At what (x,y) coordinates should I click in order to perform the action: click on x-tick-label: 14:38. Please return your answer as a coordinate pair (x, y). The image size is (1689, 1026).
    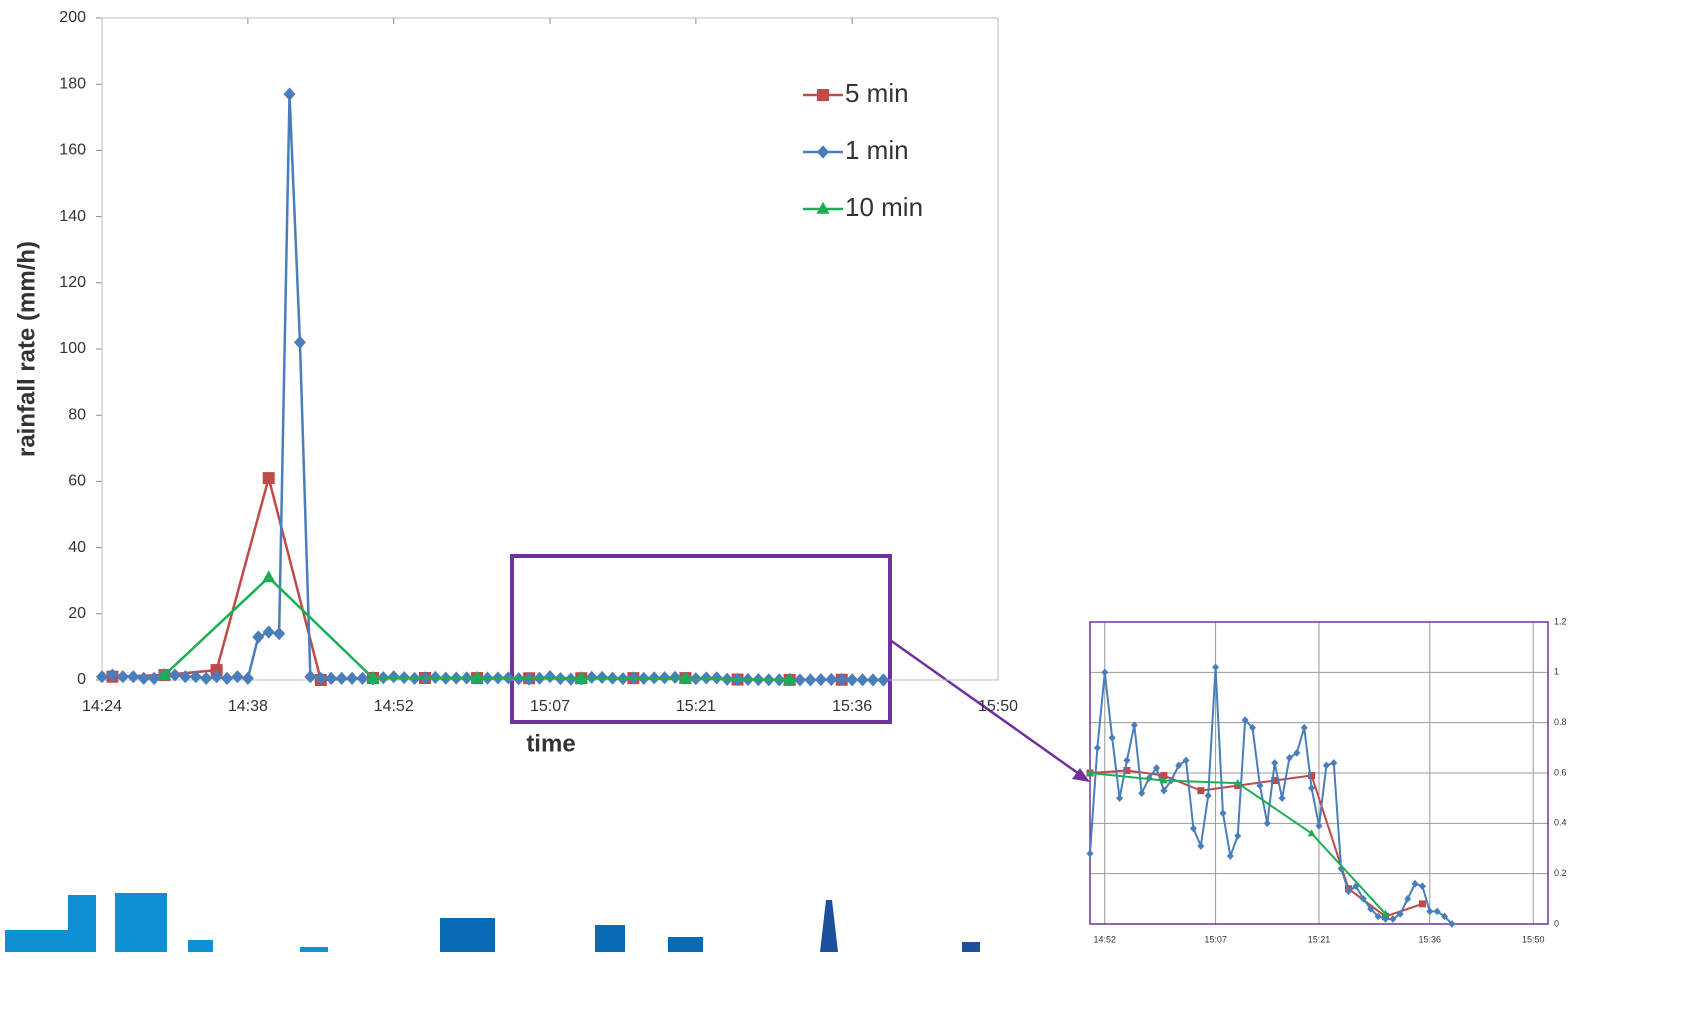
    Looking at the image, I should click on (248, 706).